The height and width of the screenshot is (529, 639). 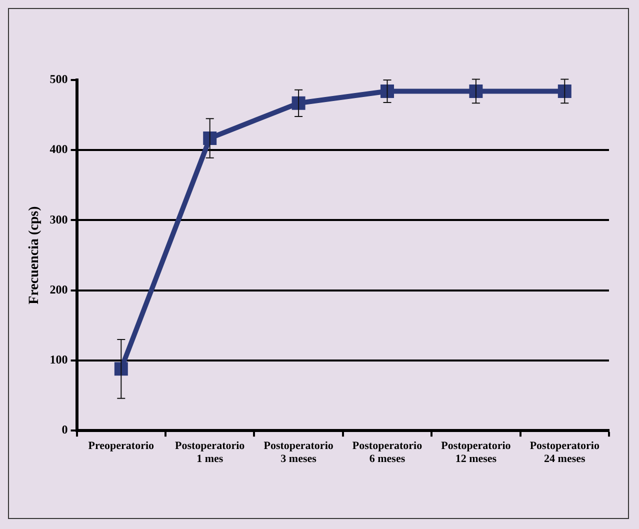 I want to click on y-tick-label: 0, so click(x=65, y=429).